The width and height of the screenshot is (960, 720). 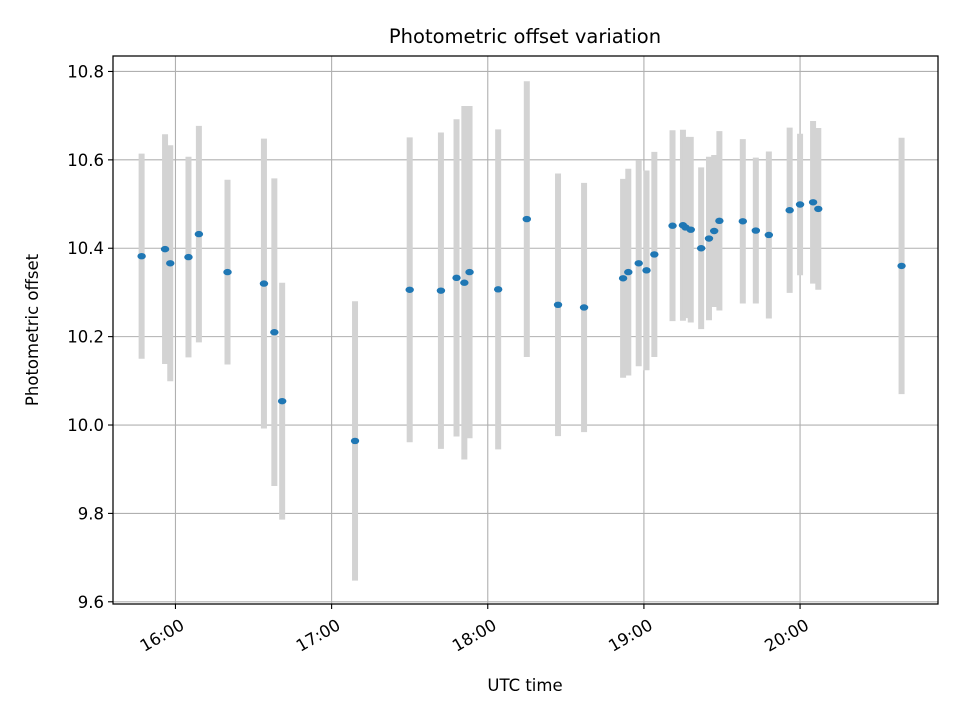 What do you see at coordinates (525, 36) in the screenshot?
I see `chart-title: Photometric offset variation` at bounding box center [525, 36].